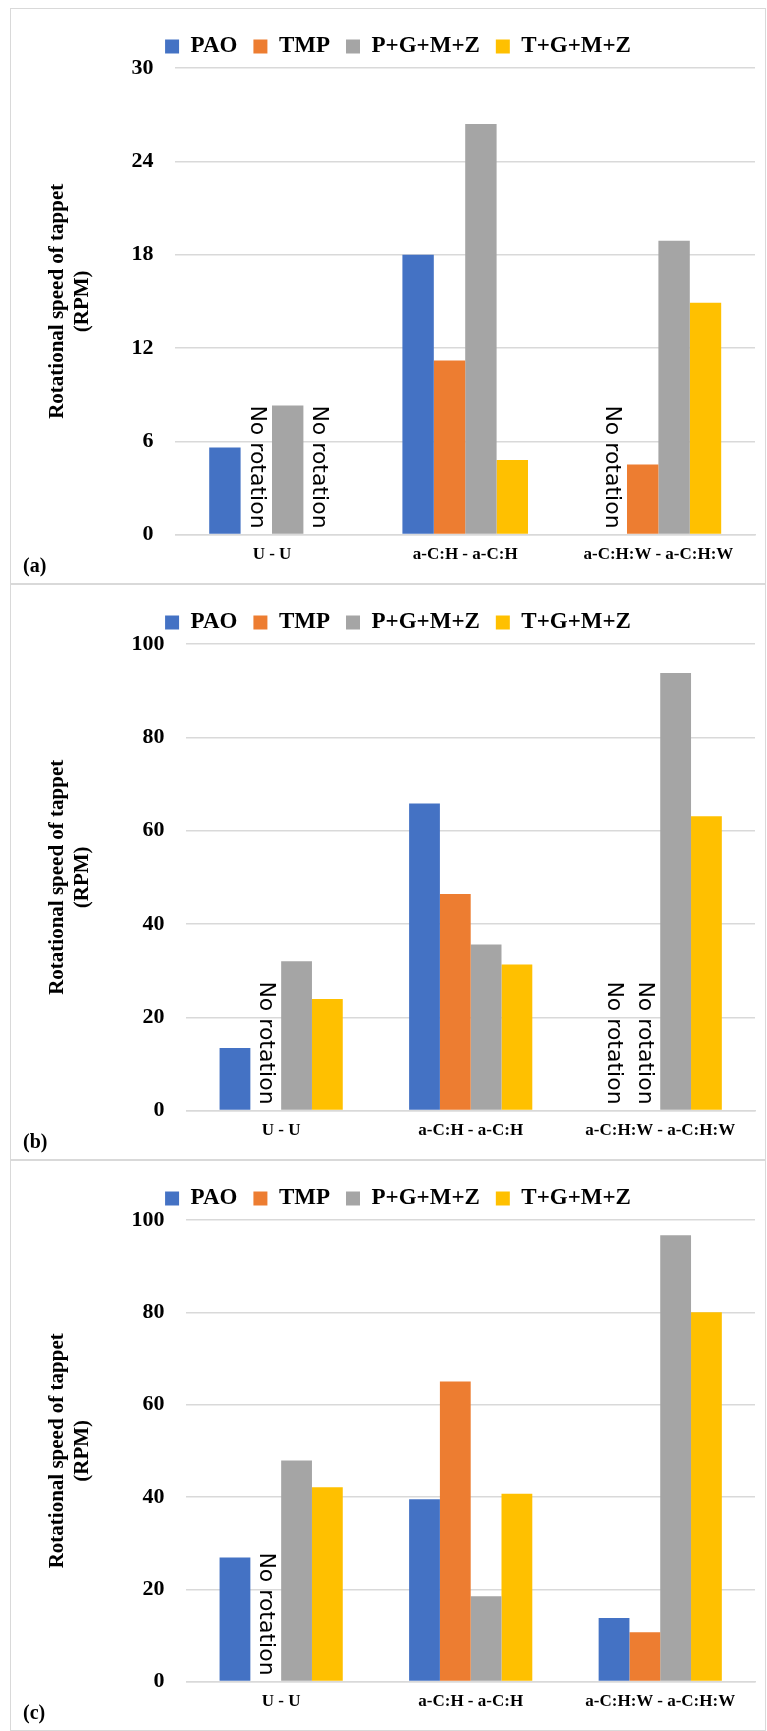 Image resolution: width=767 pixels, height=1731 pixels. What do you see at coordinates (35, 1142) in the screenshot?
I see `text: (b)` at bounding box center [35, 1142].